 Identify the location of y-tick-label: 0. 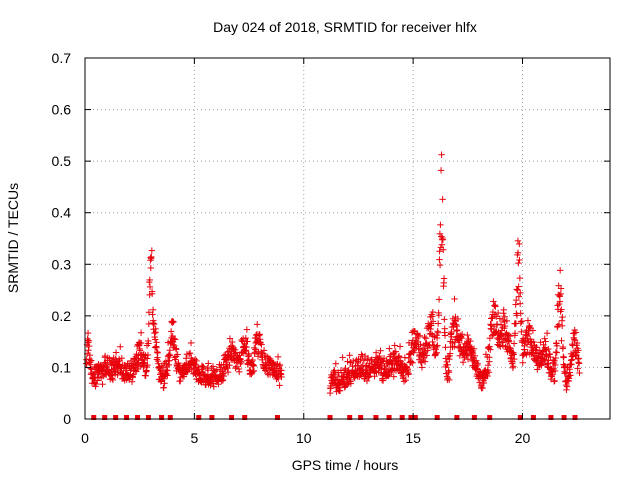
(67, 419).